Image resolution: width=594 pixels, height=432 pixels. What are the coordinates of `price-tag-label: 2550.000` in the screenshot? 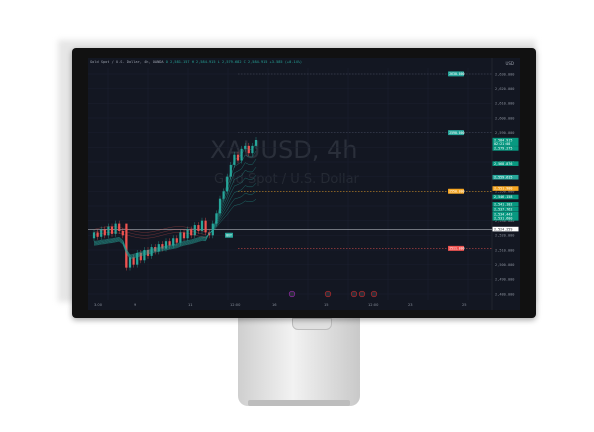 It's located at (456, 192).